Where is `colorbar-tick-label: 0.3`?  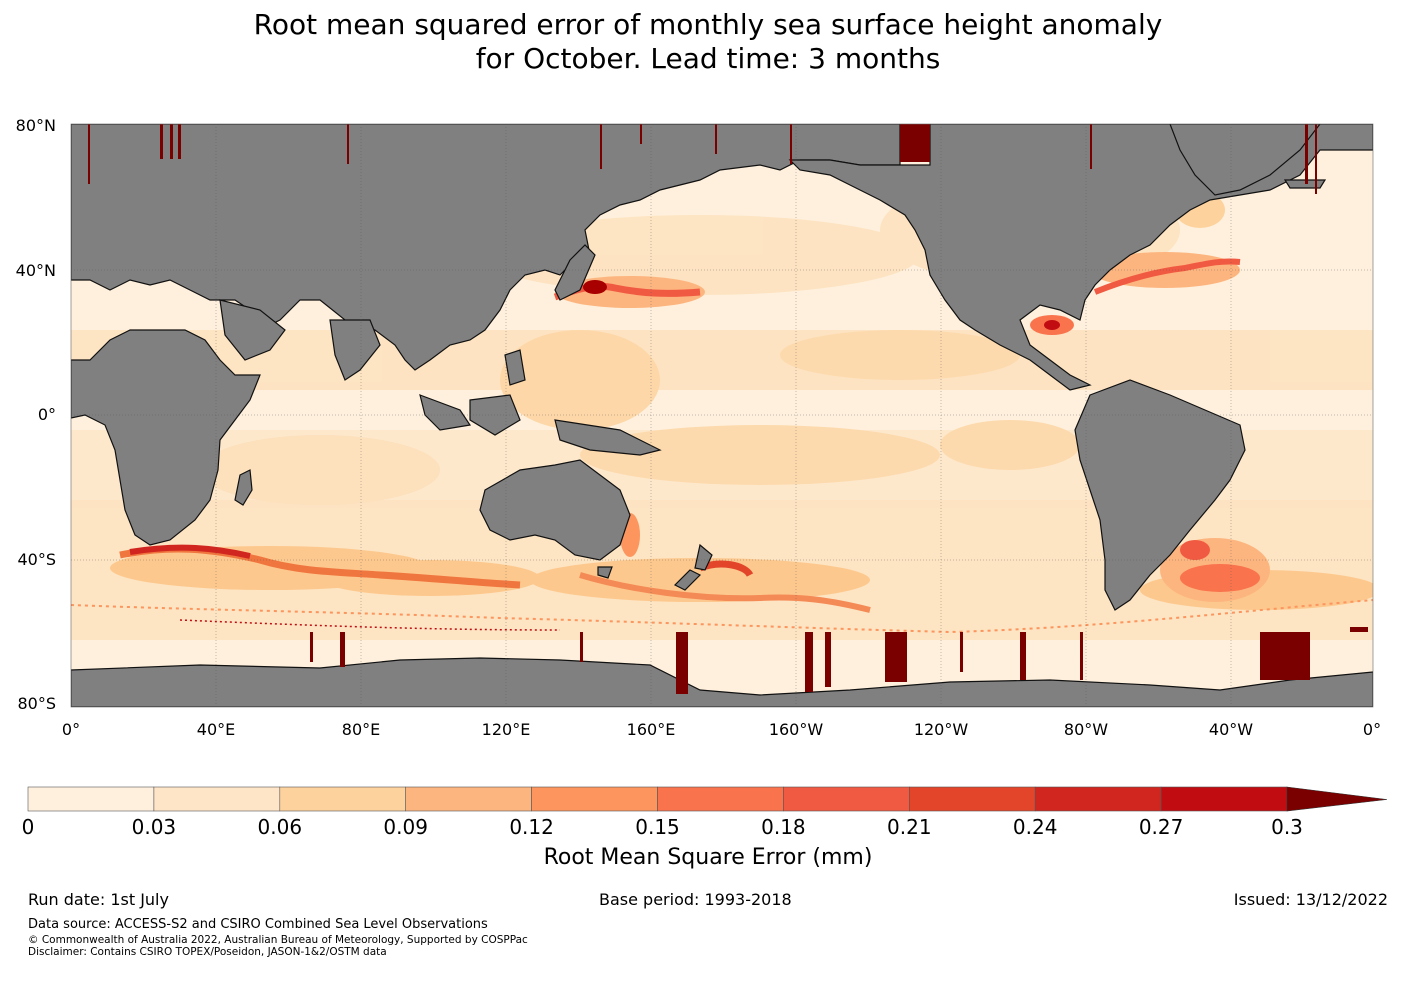
colorbar-tick-label: 0.3 is located at coordinates (1287, 827).